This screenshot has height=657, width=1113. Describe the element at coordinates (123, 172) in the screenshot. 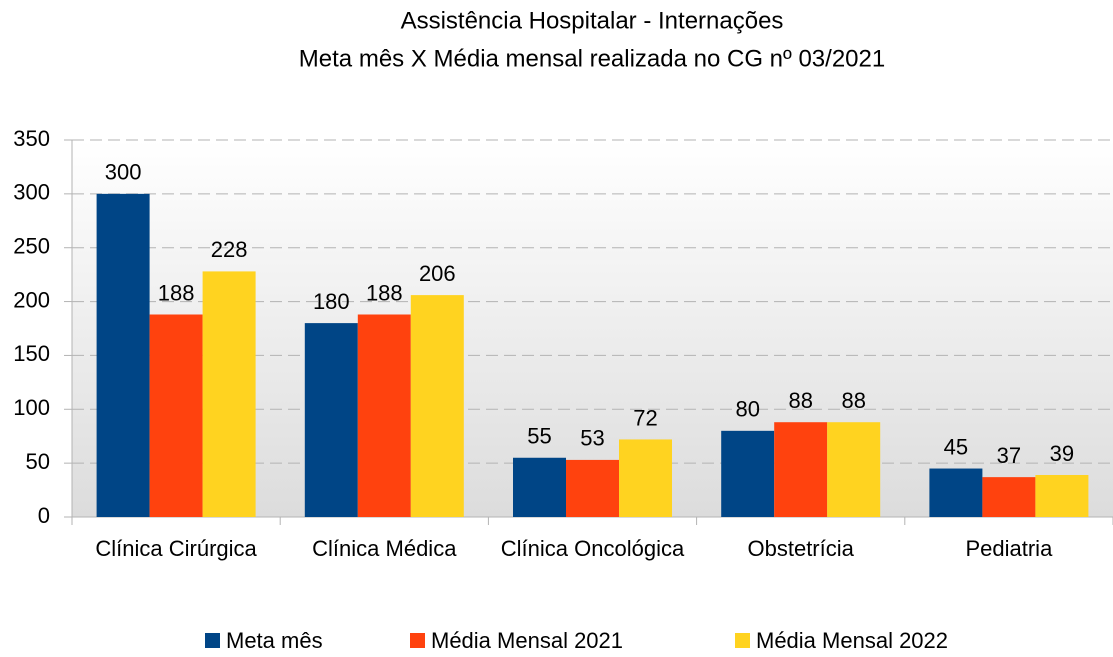

I see `data-label: 300` at that location.